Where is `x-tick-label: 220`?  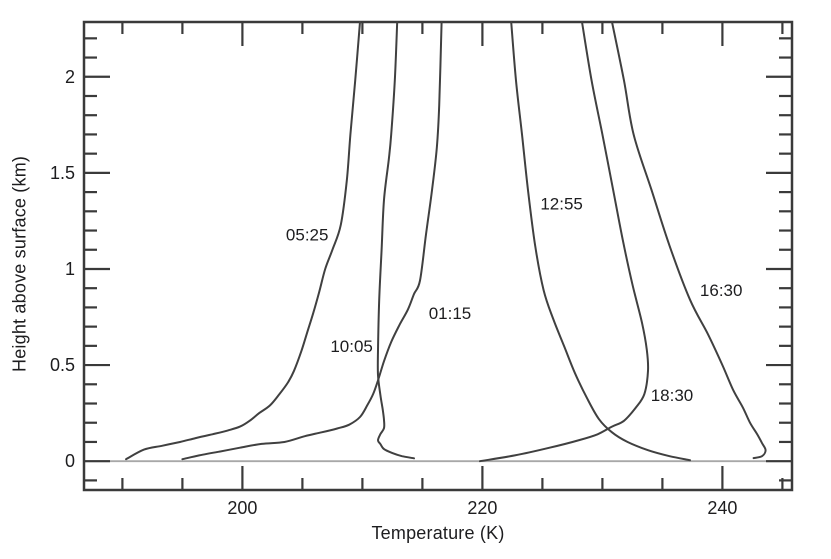
x-tick-label: 220 is located at coordinates (482, 508).